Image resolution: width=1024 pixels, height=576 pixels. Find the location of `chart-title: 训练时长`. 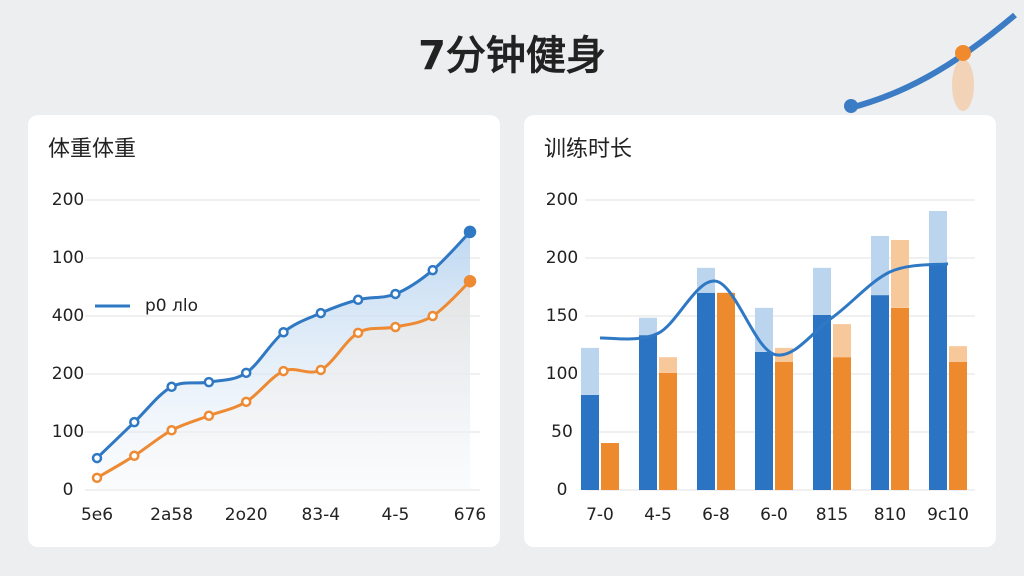

chart-title: 训练时长 is located at coordinates (588, 149).